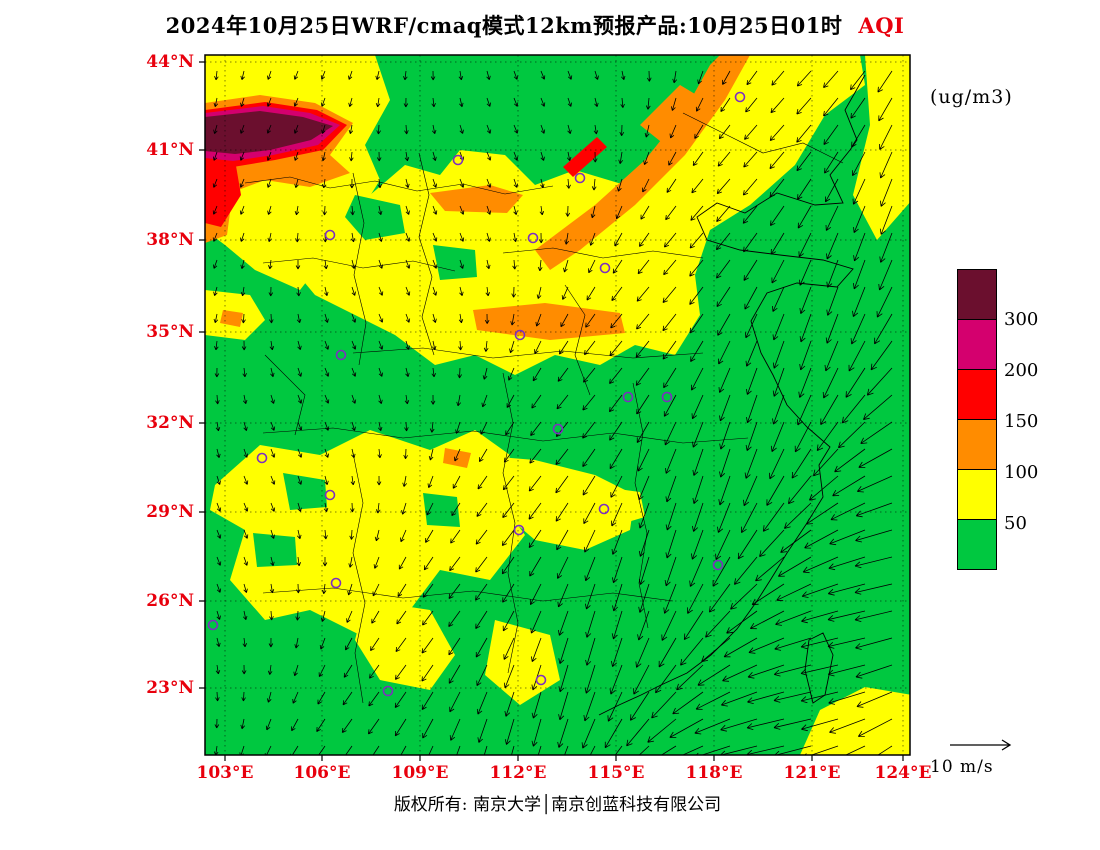 This screenshot has height=850, width=1100. I want to click on lon-tick-label: 124°E, so click(903, 773).